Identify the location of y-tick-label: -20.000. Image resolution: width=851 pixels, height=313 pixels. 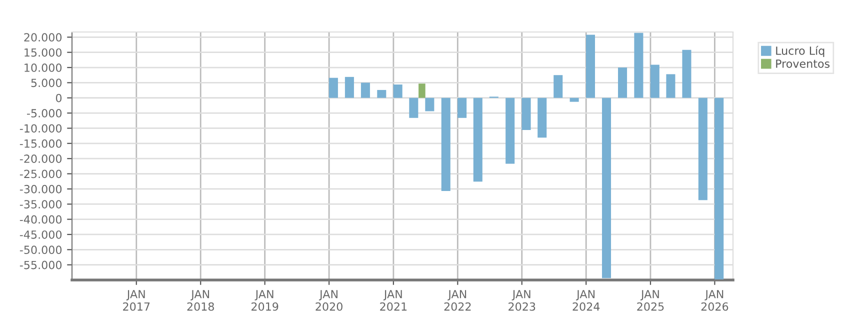
(41, 158).